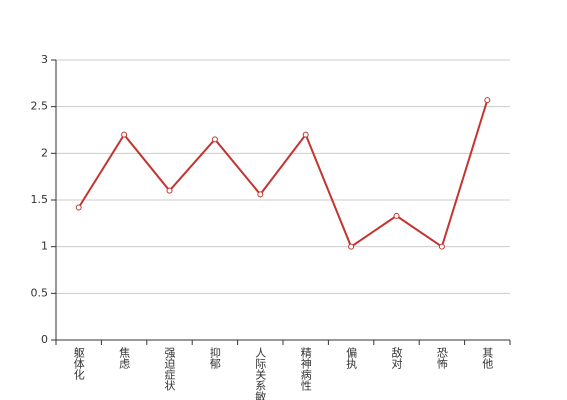 This screenshot has width=567, height=400. What do you see at coordinates (441, 358) in the screenshot?
I see `x-tick-label: 恐怖` at bounding box center [441, 358].